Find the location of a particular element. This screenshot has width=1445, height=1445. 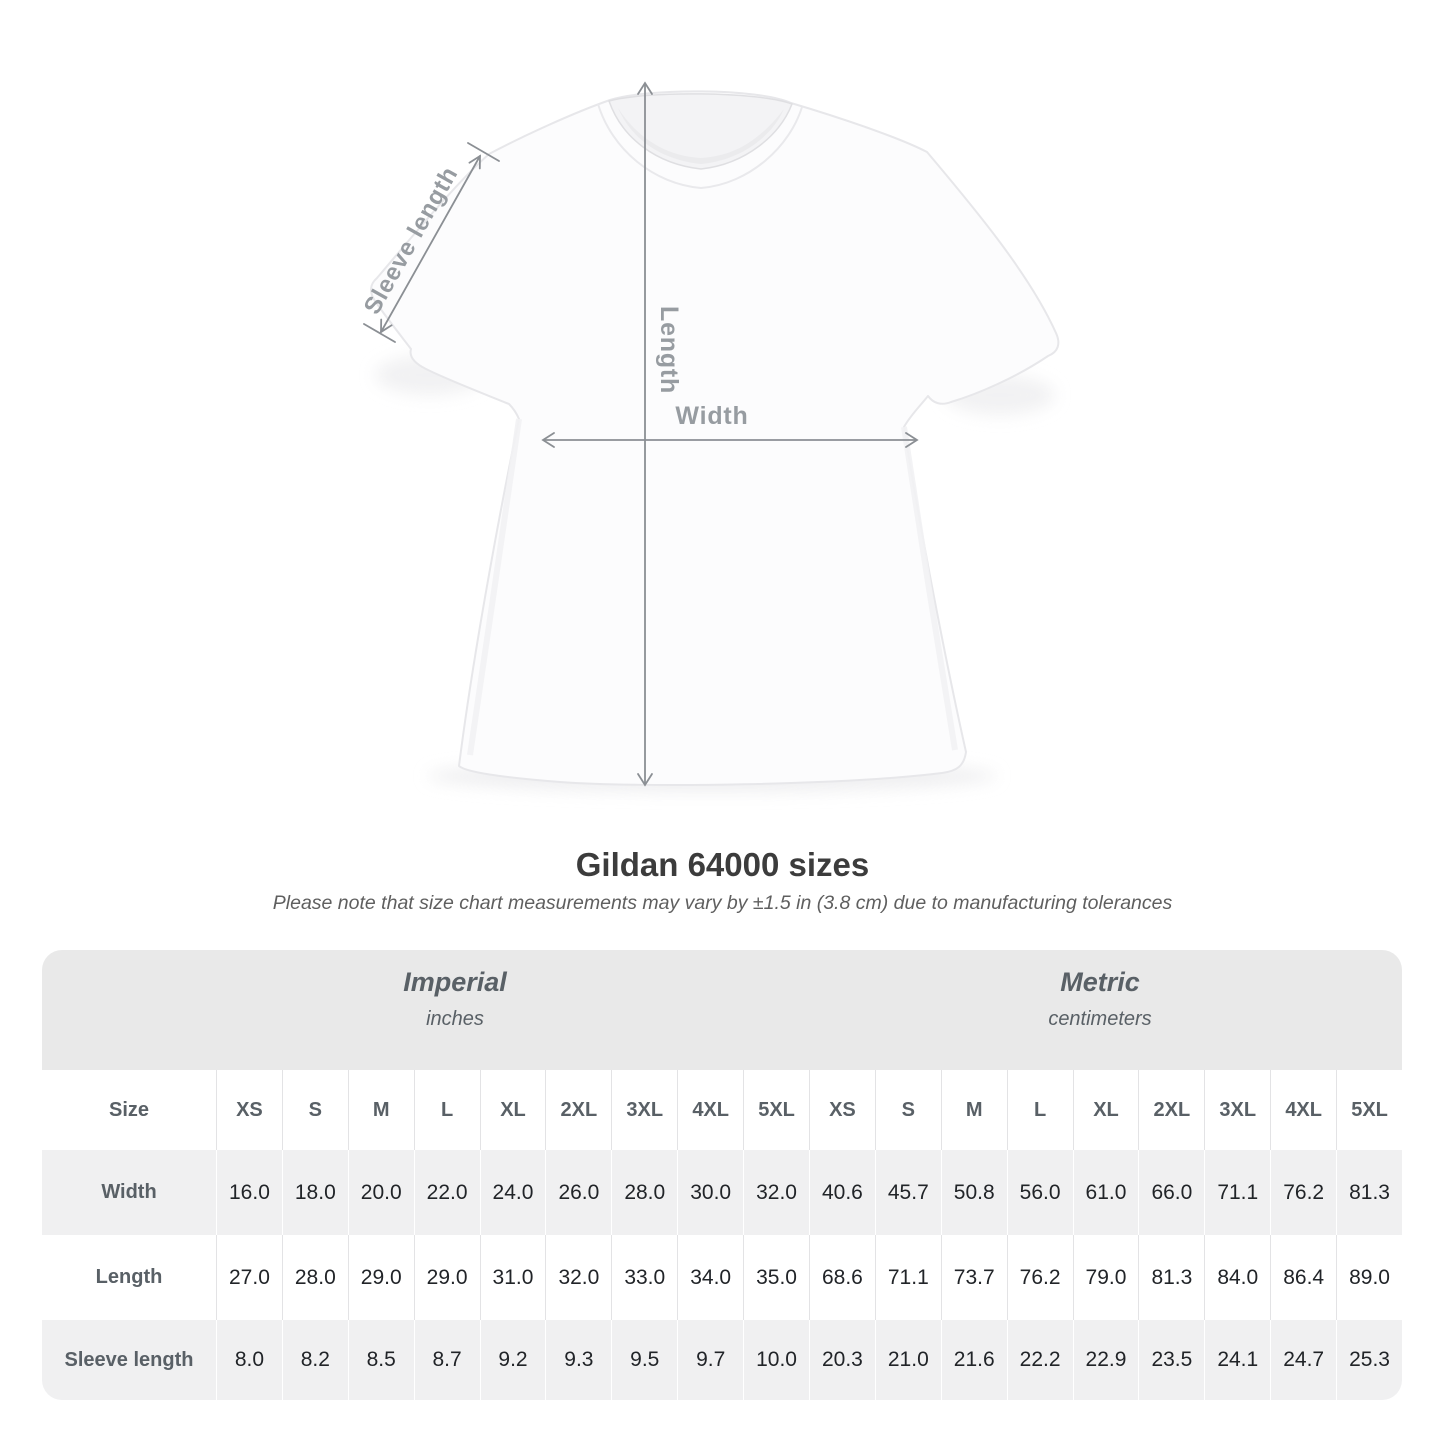

cell-sleeve-length-imperial-5xl: 10.0 is located at coordinates (776, 1360).